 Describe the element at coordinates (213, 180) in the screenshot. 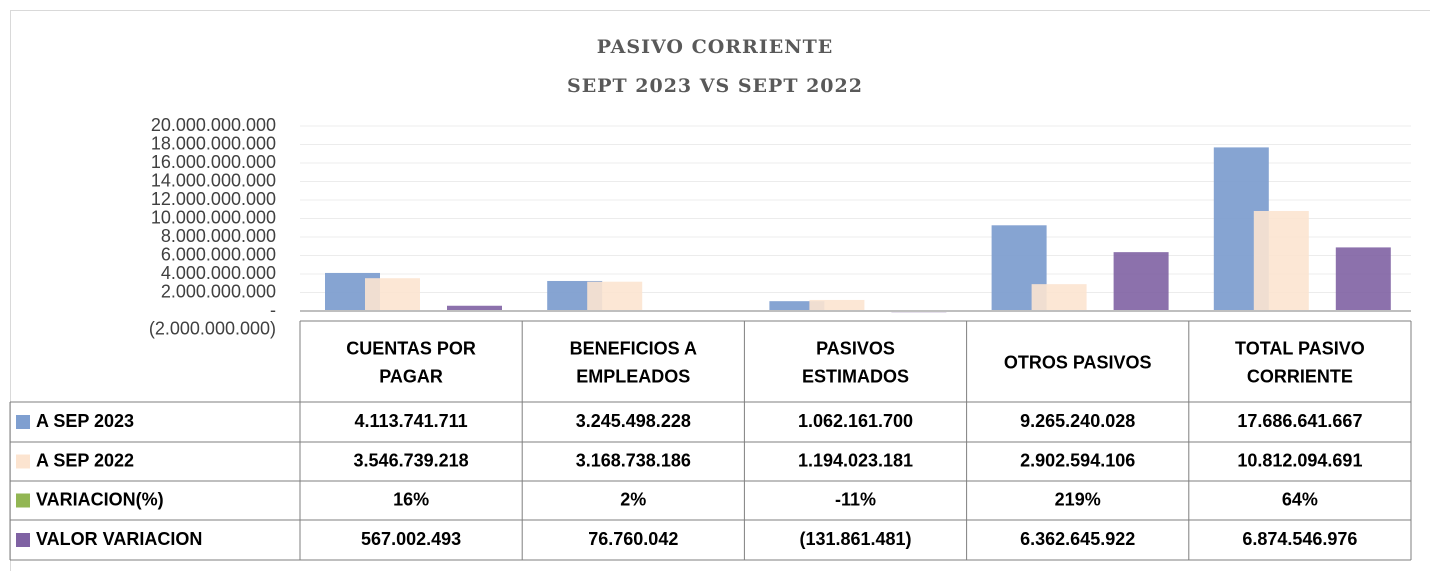

I see `y-tick-label: 14.000.000.000` at that location.